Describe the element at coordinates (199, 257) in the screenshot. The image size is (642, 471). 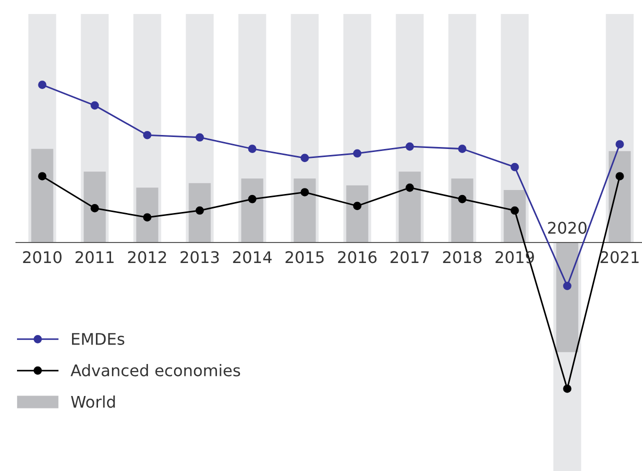
I see `x-tick-label: 2013` at that location.